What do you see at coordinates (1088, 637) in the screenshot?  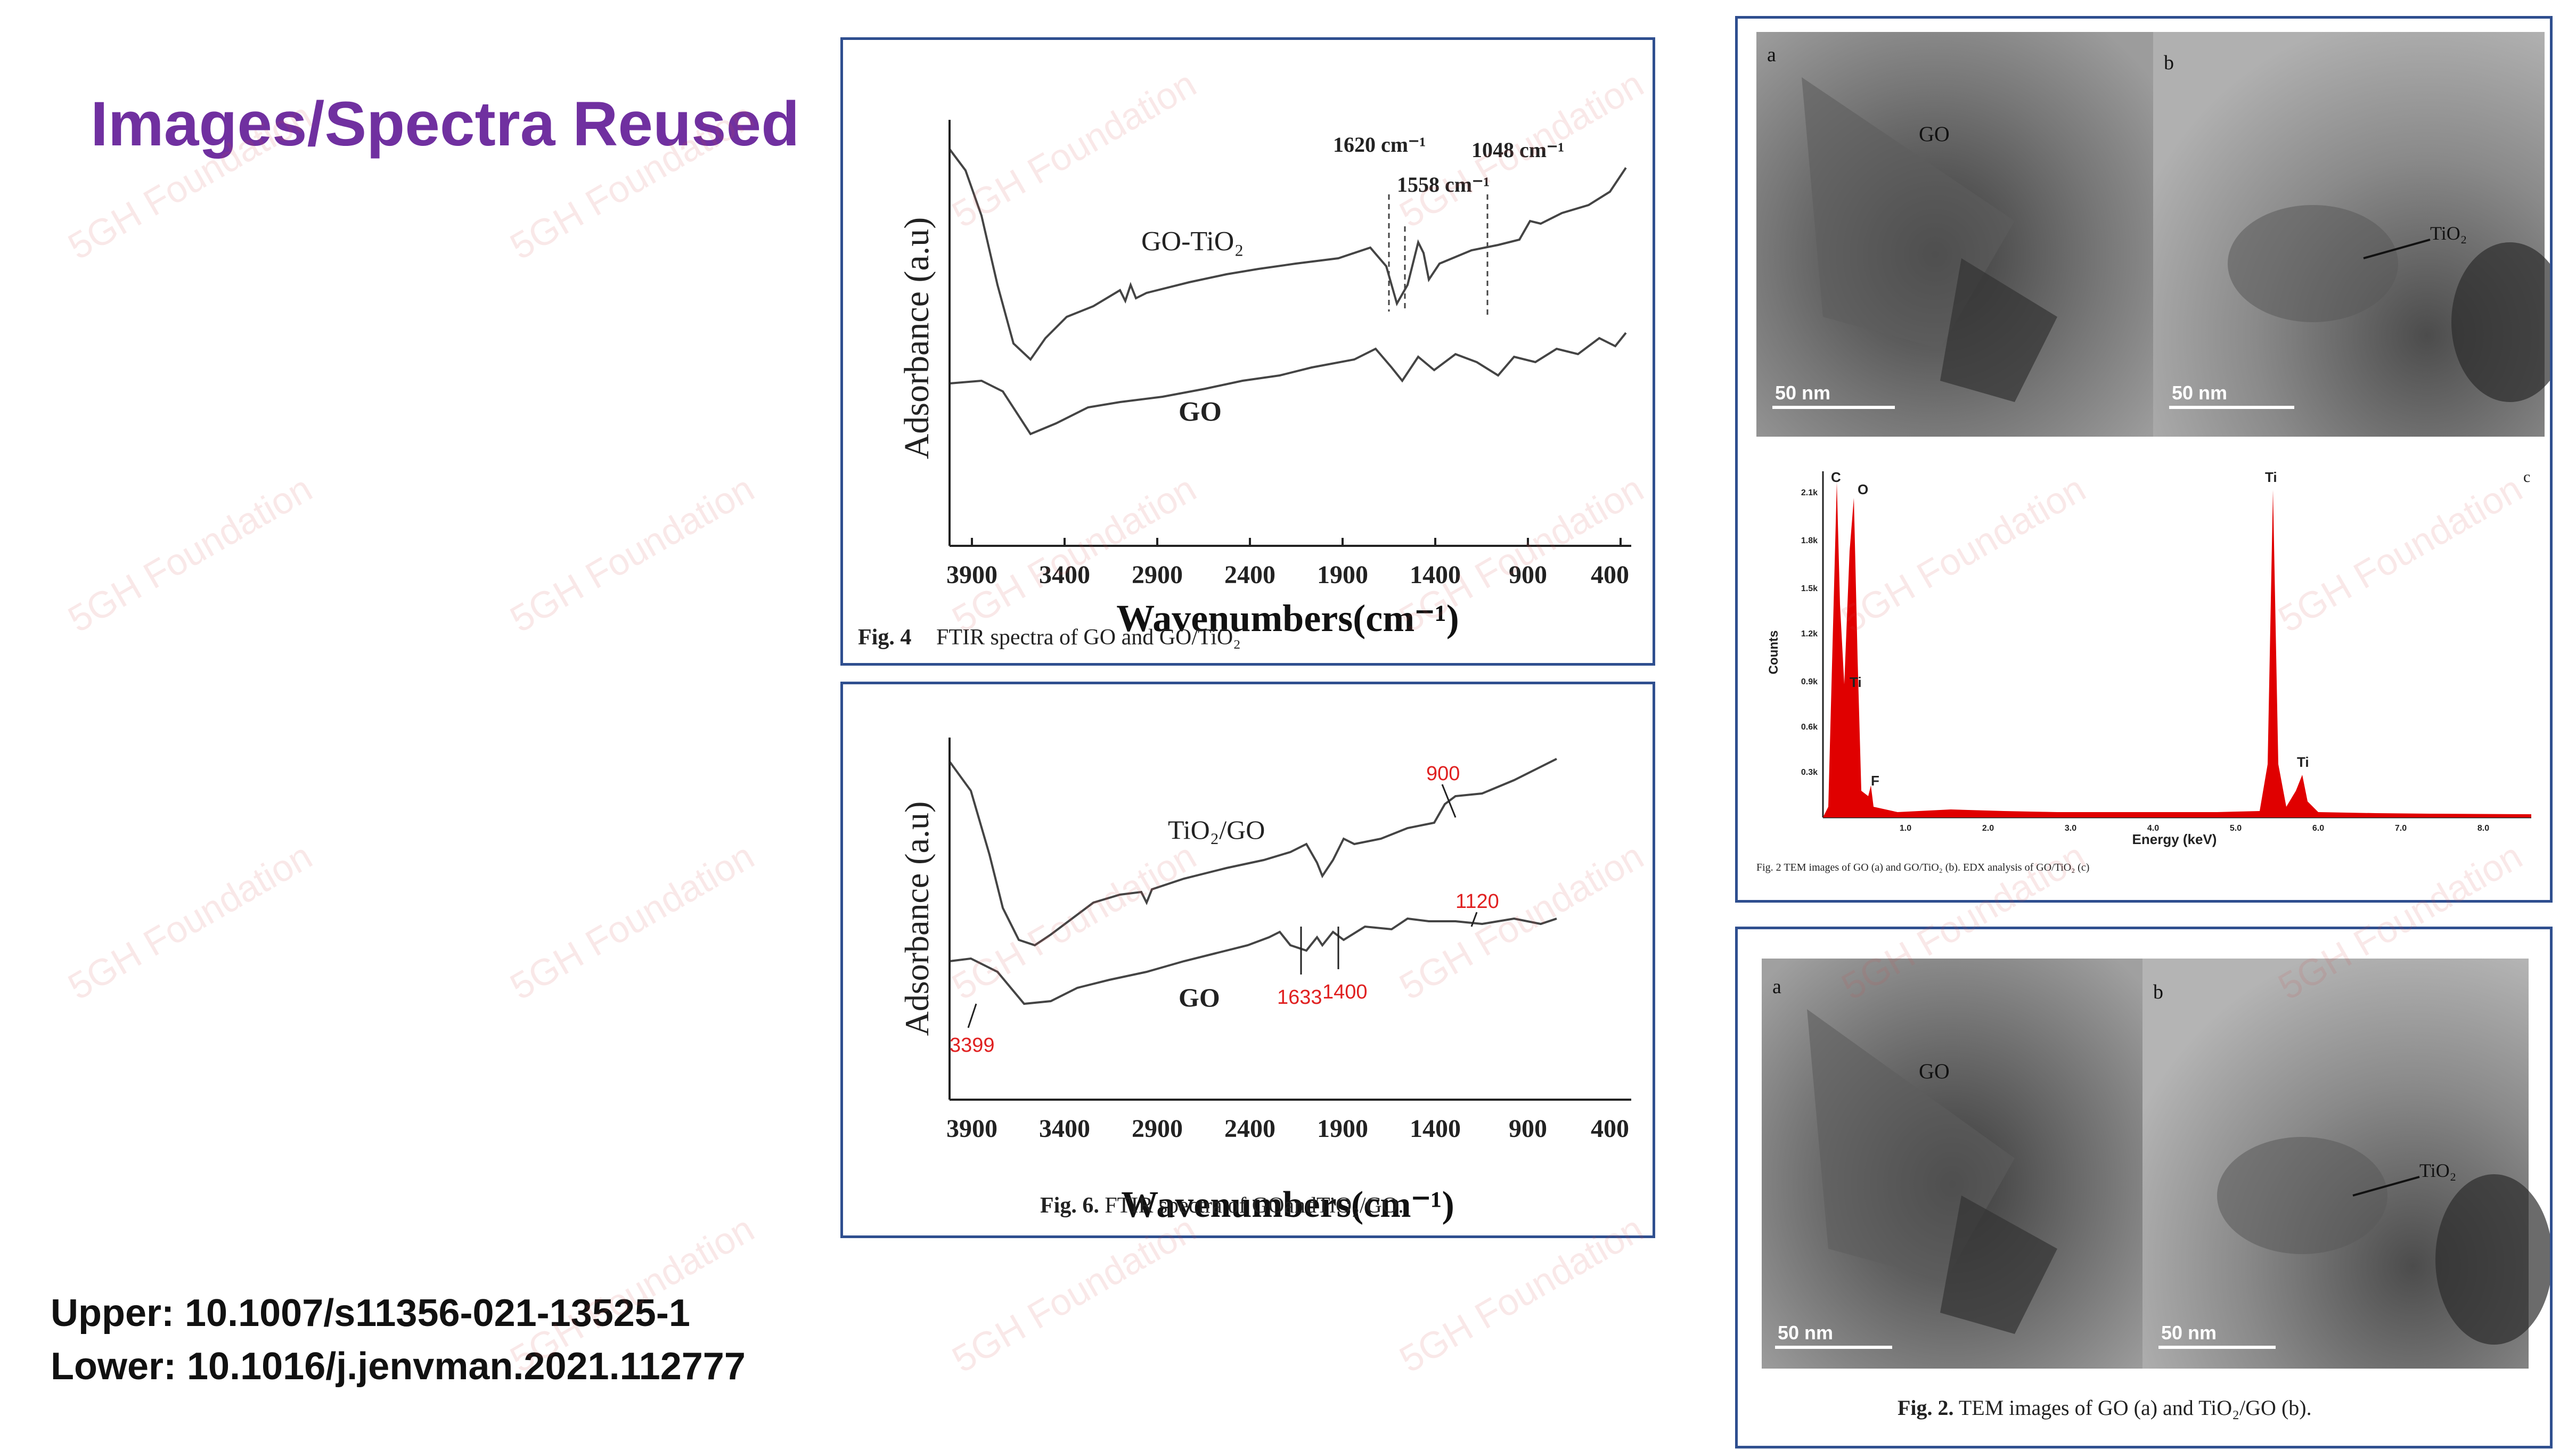 I see `caption-text: FTIR spectra of GO and GO/TiO₂` at bounding box center [1088, 637].